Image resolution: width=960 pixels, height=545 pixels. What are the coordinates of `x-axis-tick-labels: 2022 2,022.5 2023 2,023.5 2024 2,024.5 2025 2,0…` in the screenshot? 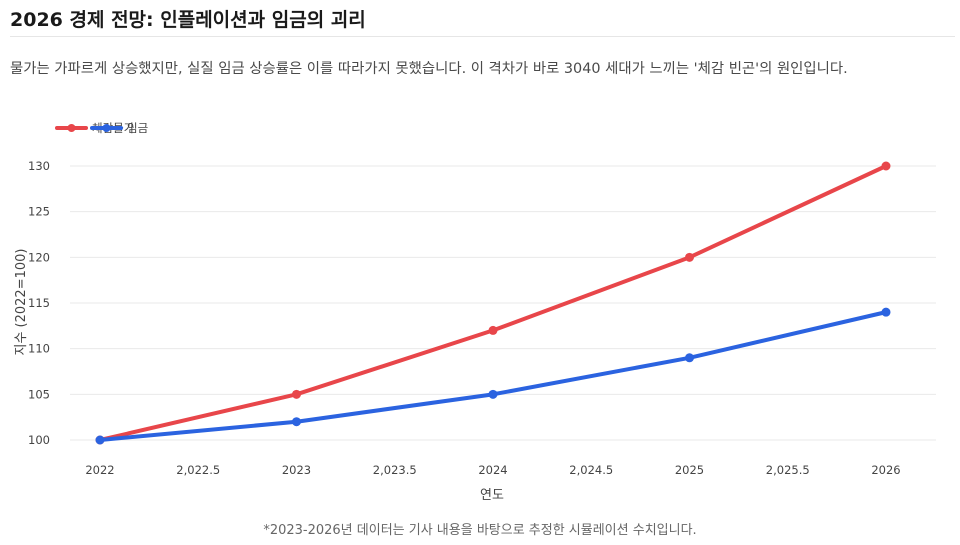 It's located at (492, 470).